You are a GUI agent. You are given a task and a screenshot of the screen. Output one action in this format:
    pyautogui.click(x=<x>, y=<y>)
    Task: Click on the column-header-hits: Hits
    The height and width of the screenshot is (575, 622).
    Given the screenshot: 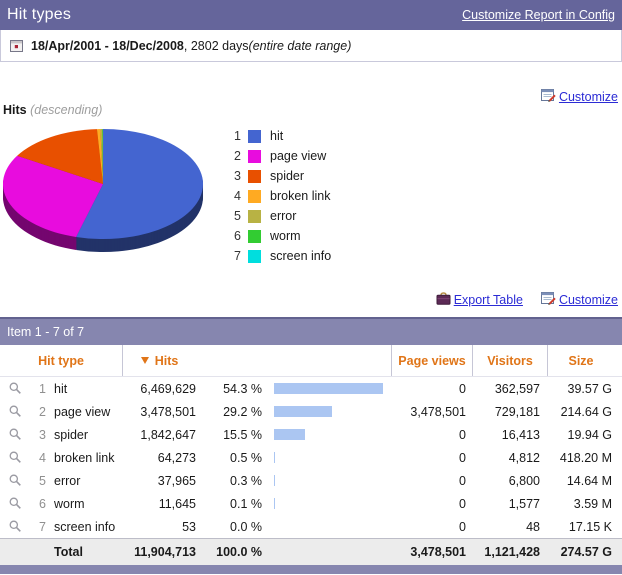 What is the action you would take?
    pyautogui.click(x=159, y=361)
    